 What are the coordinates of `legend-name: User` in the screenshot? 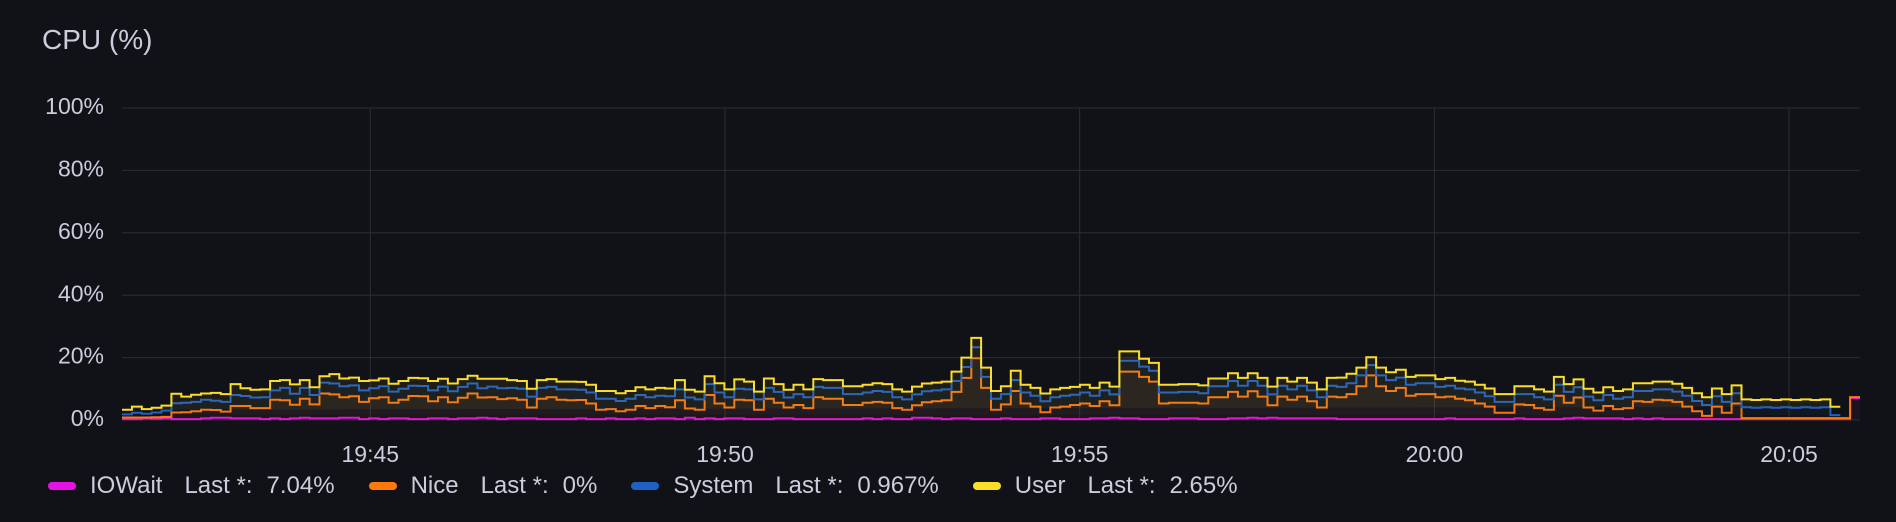 It's located at (1040, 485).